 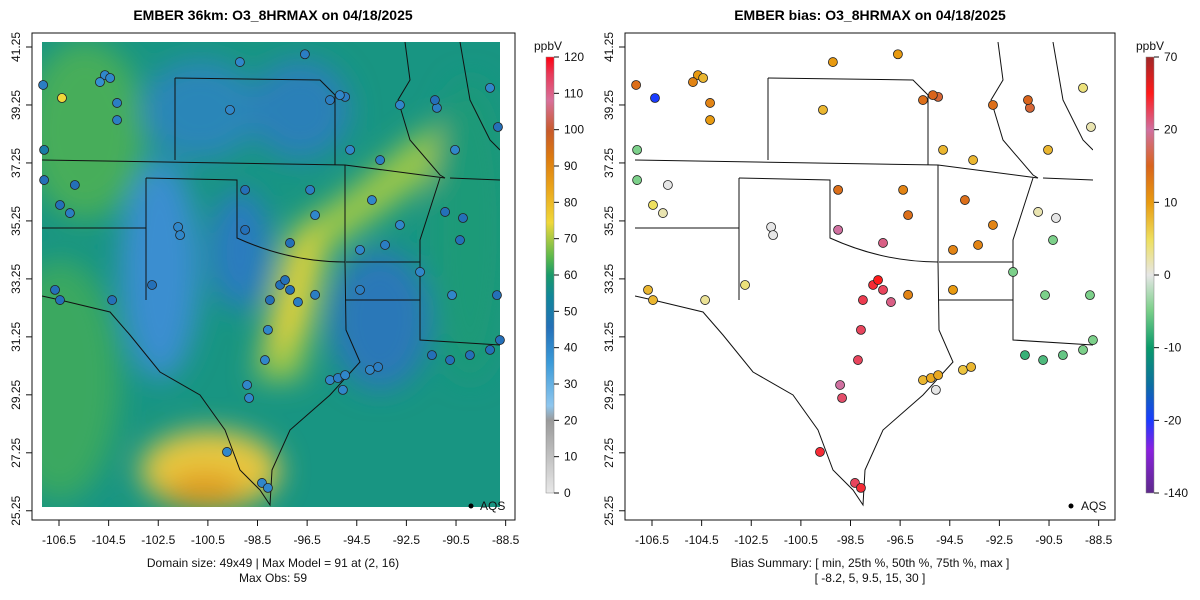 I want to click on model-caption-maxobs: Max Obs: 59, so click(x=273, y=578).